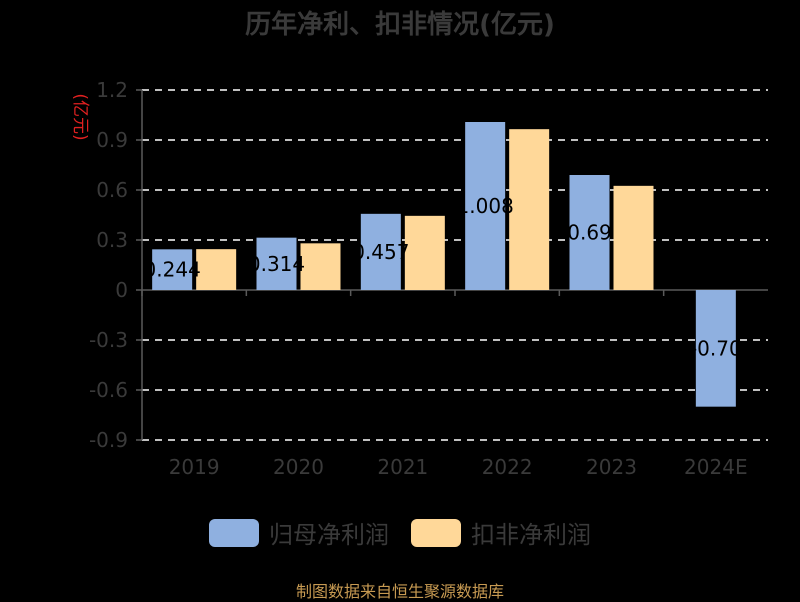 This screenshot has height=602, width=800. I want to click on x-tick-label: 2022, so click(507, 467).